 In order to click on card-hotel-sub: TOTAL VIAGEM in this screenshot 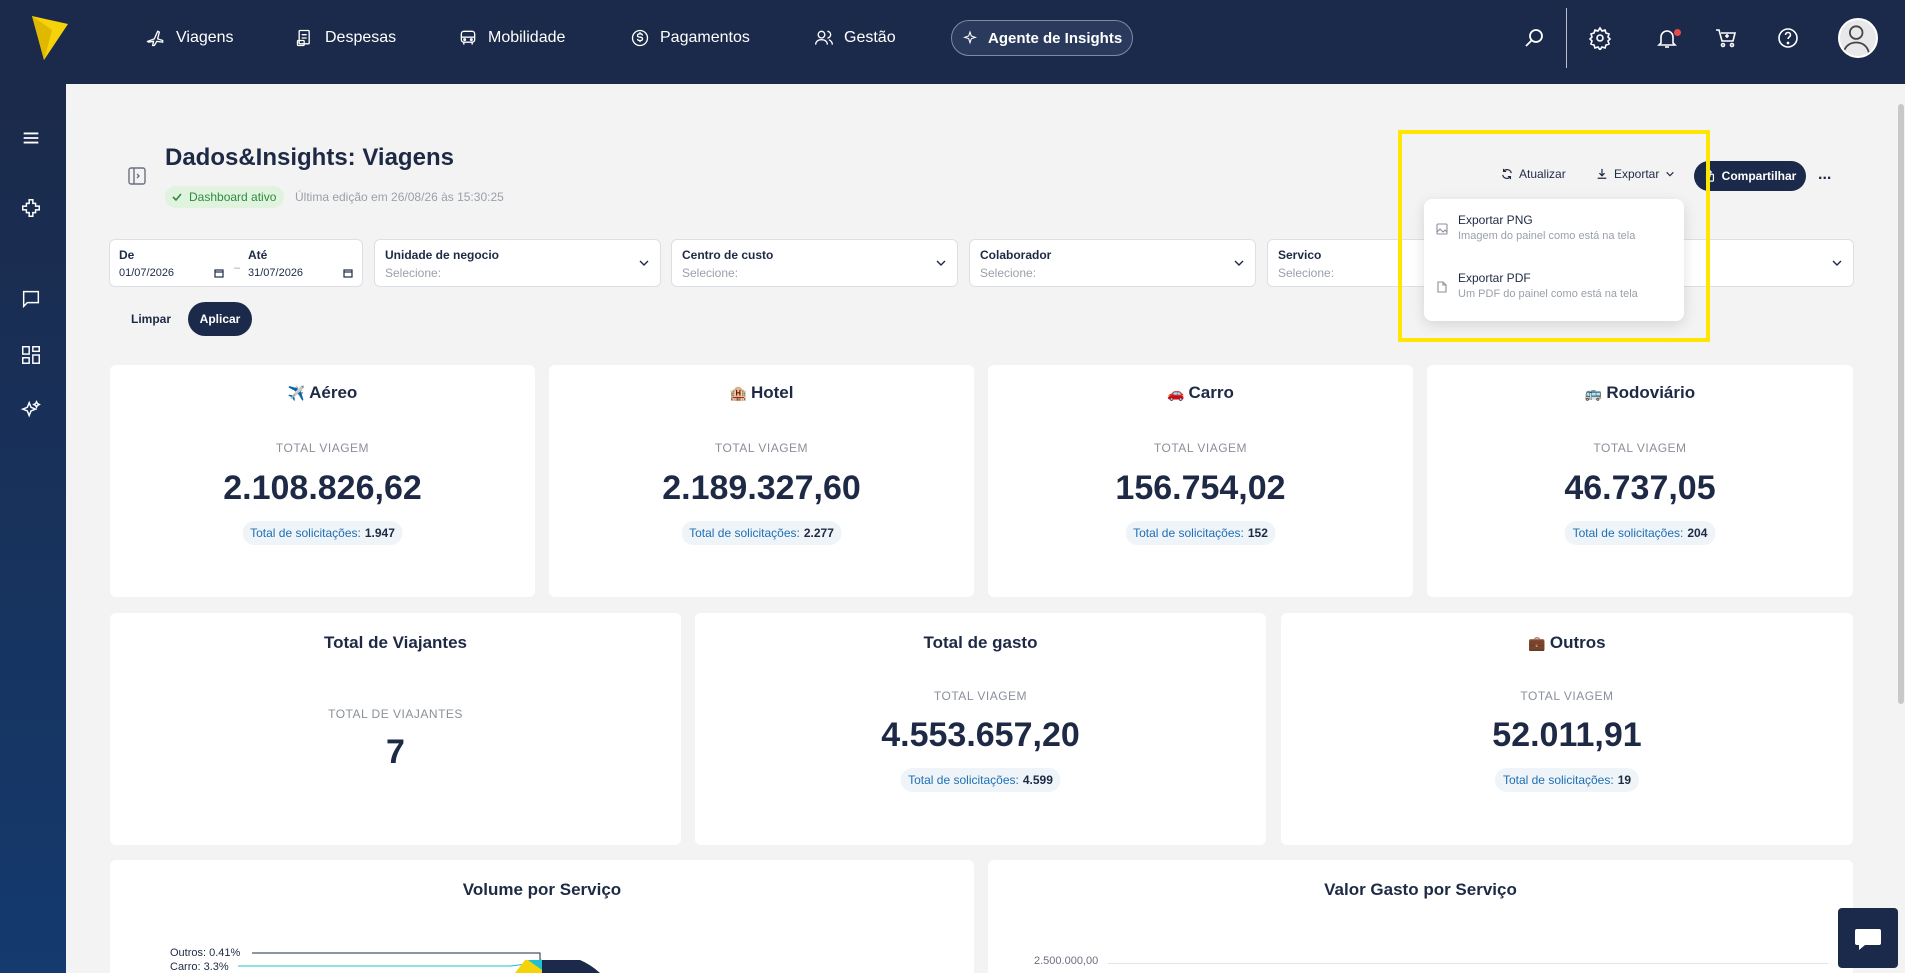, I will do `click(761, 448)`.